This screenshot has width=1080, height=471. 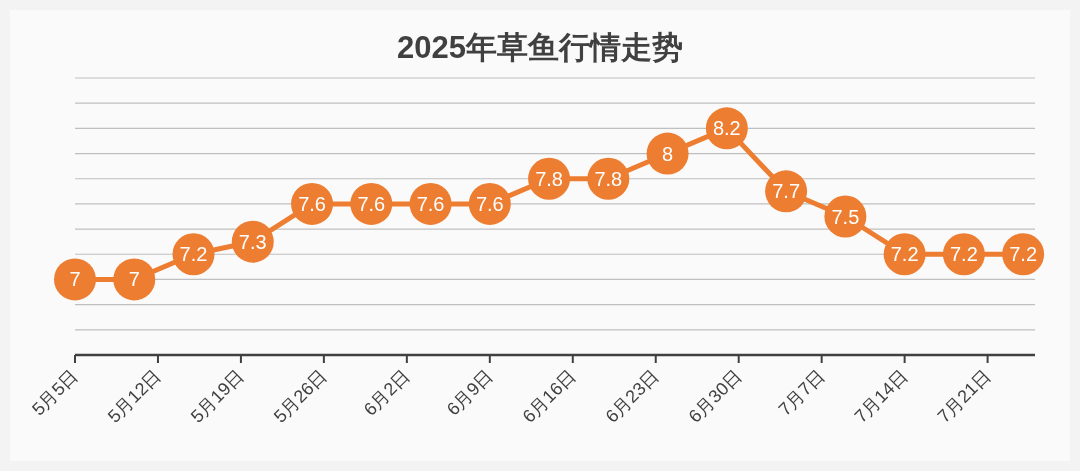 What do you see at coordinates (632, 396) in the screenshot?
I see `x-tick-label: 6月23日` at bounding box center [632, 396].